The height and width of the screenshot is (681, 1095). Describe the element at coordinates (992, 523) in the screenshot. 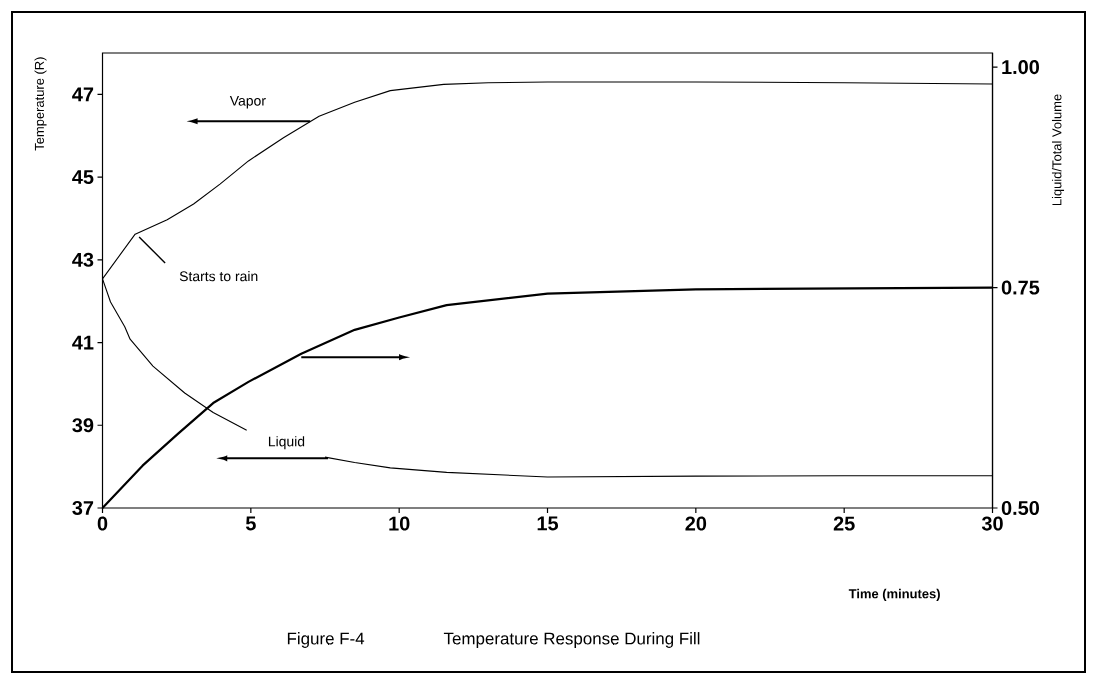

I see `x-tick-label: 30` at that location.